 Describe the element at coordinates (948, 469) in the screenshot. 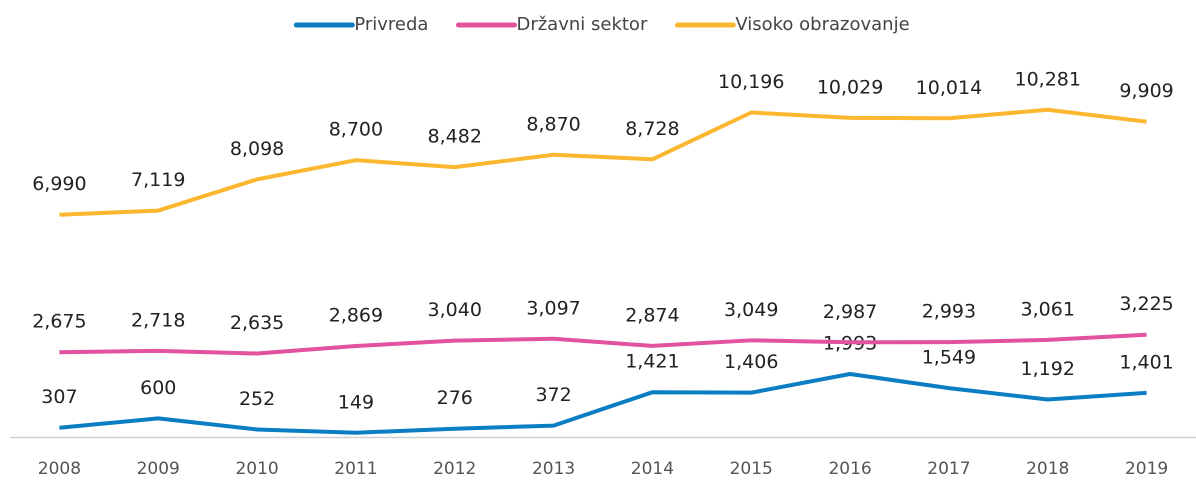

I see `x-tick-label: 2017` at that location.